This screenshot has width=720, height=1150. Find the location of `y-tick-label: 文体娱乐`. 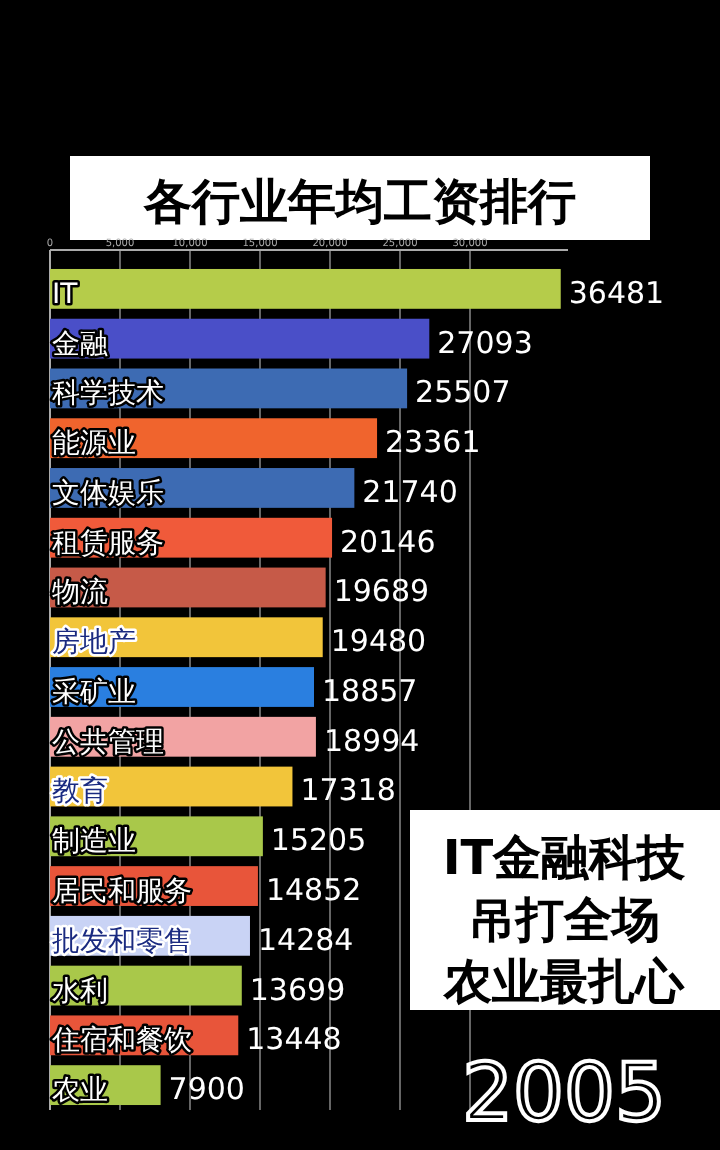

y-tick-label: 文体娱乐 is located at coordinates (108, 493).